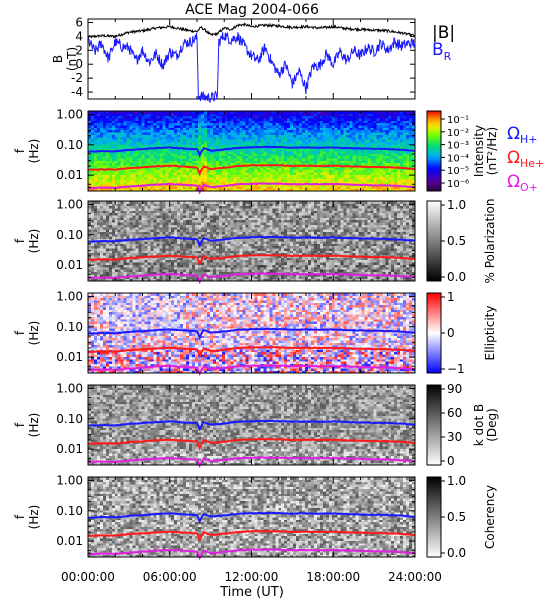 Image resolution: width=550 pixels, height=600 pixels. What do you see at coordinates (79, 64) in the screenshot?
I see `y-tick-label: 0` at bounding box center [79, 64].